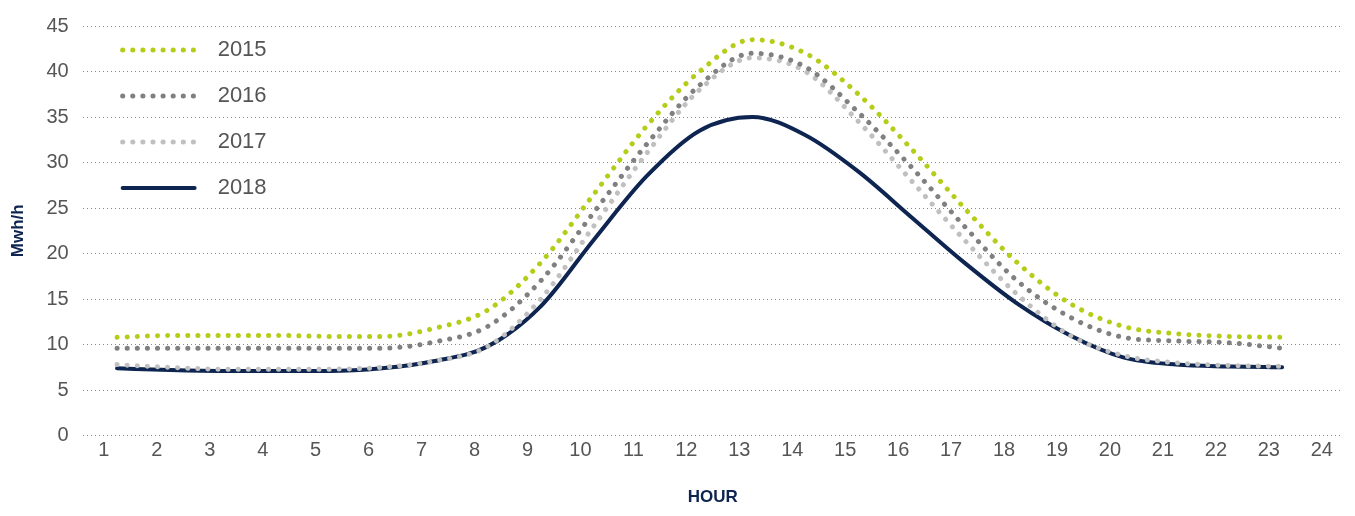 The image size is (1355, 516). Describe the element at coordinates (17, 231) in the screenshot. I see `y-axis-title: Mwh/h` at that location.